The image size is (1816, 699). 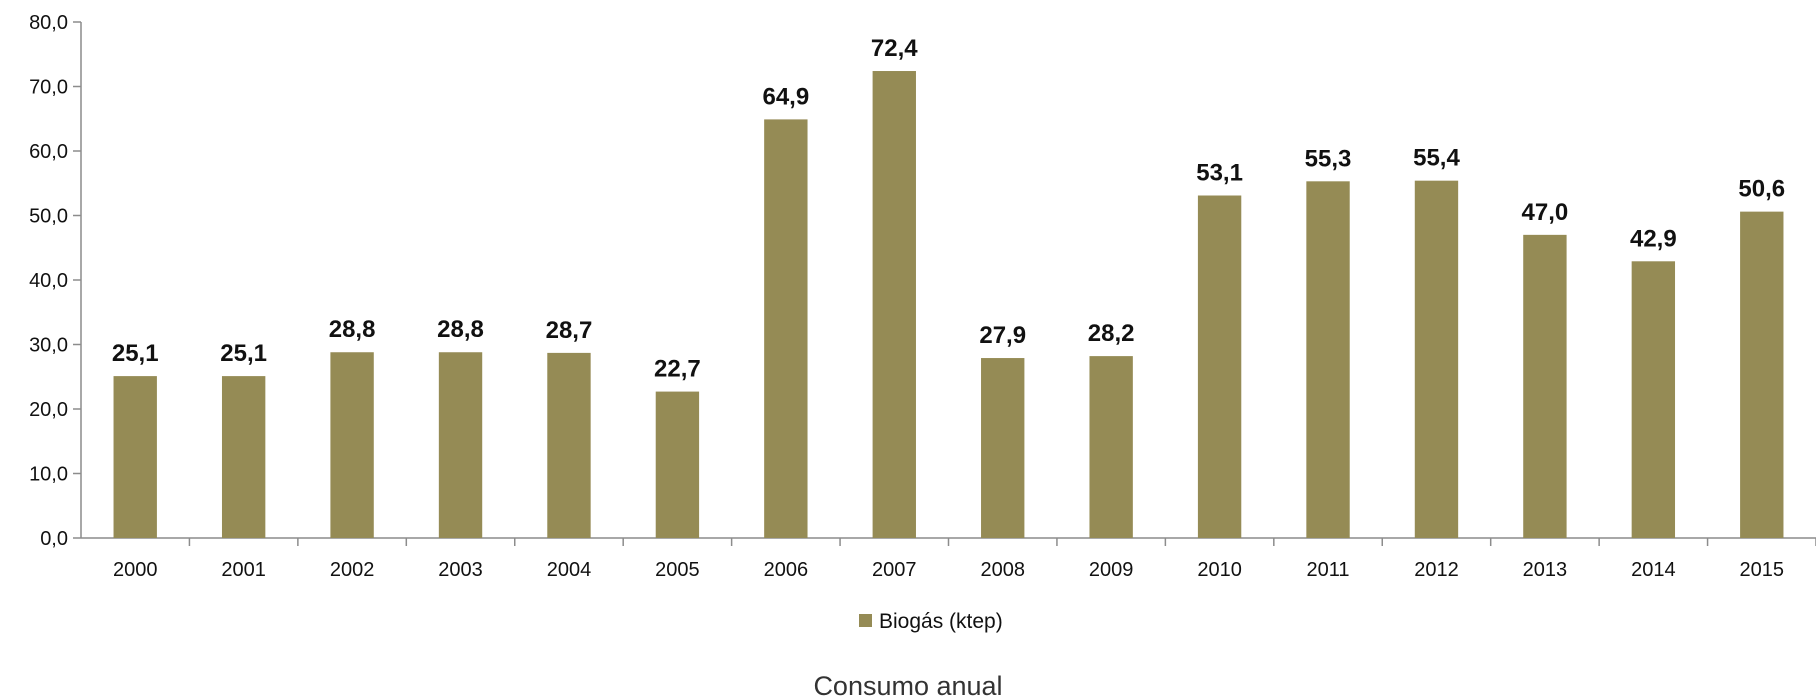 What do you see at coordinates (894, 48) in the screenshot?
I see `data-label: 72,4` at bounding box center [894, 48].